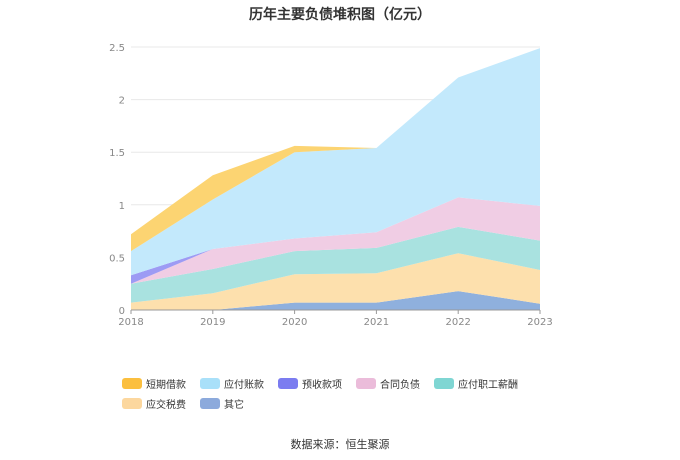 The height and width of the screenshot is (460, 680). I want to click on legend-label: 其它, so click(234, 405).